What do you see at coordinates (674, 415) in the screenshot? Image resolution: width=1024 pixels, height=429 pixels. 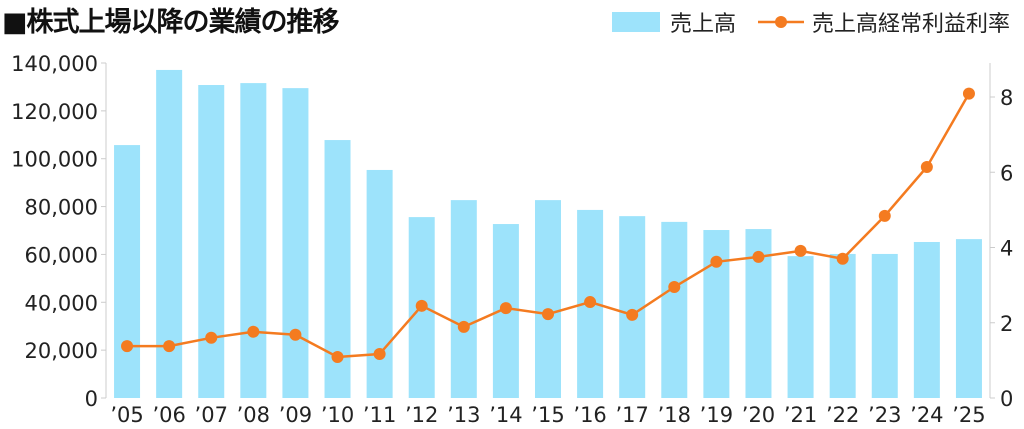 I see `x-tick-label: ’18` at bounding box center [674, 415].